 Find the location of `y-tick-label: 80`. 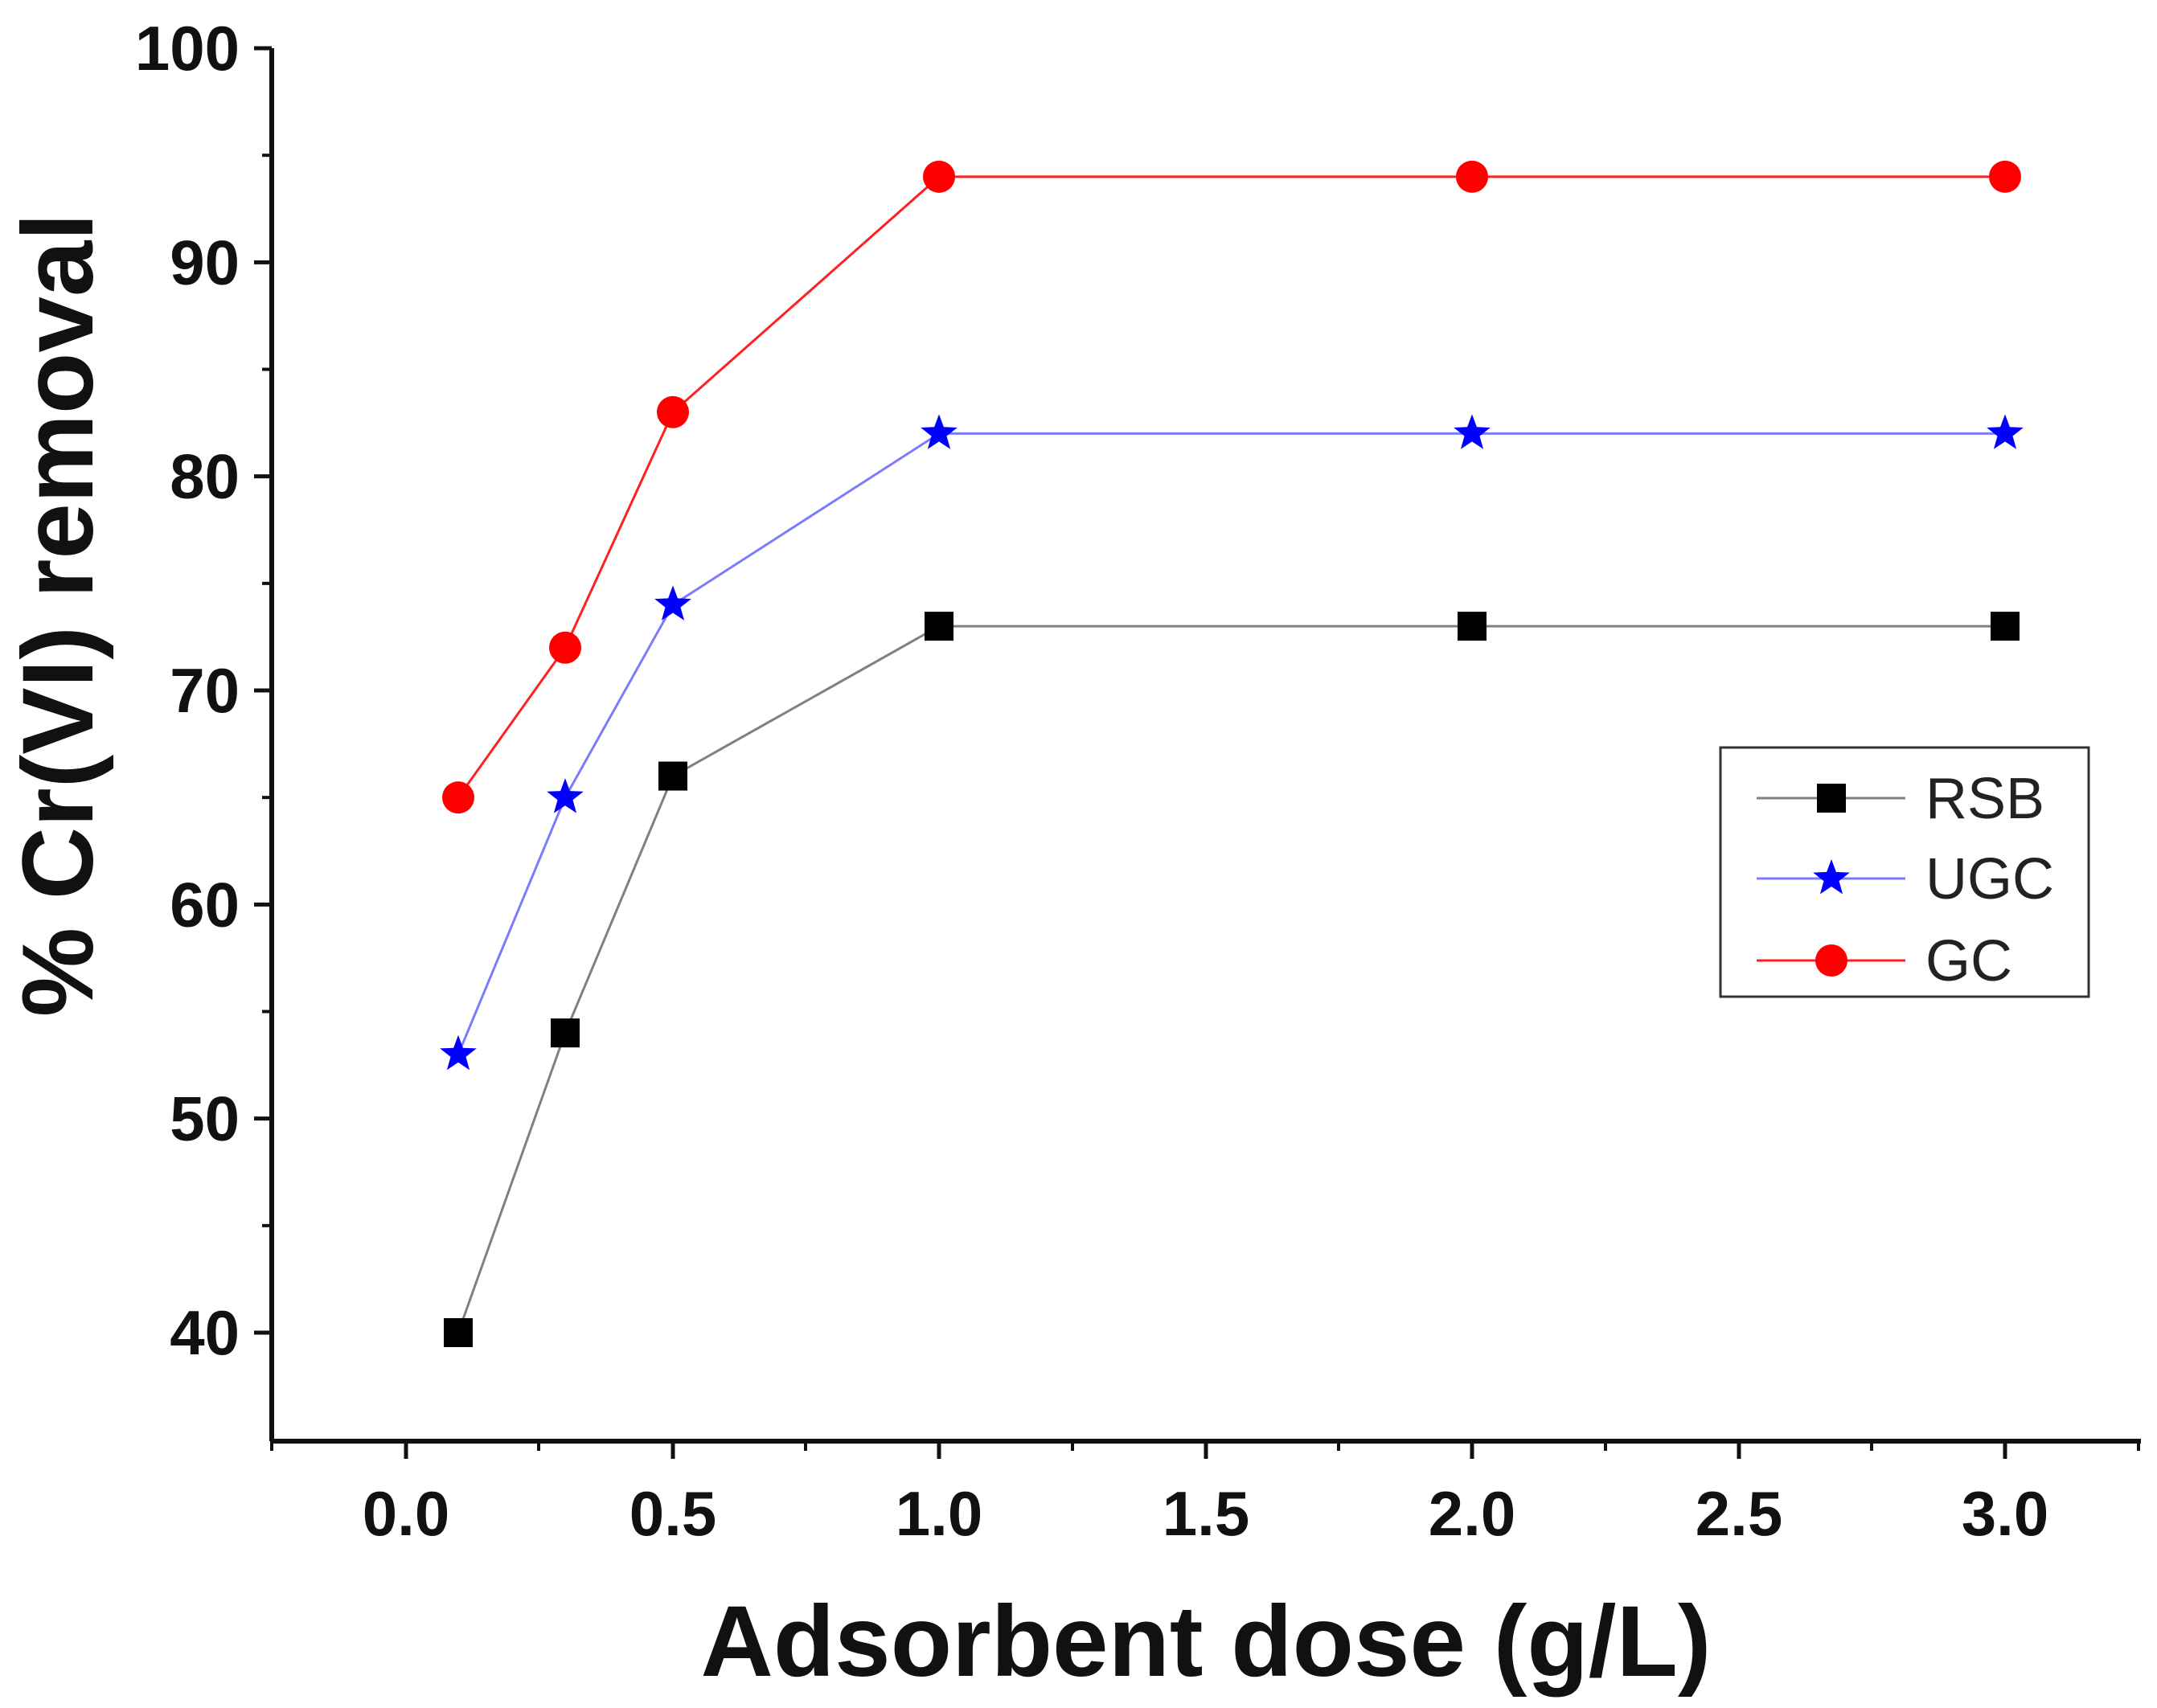

y-tick-label: 80 is located at coordinates (205, 476).